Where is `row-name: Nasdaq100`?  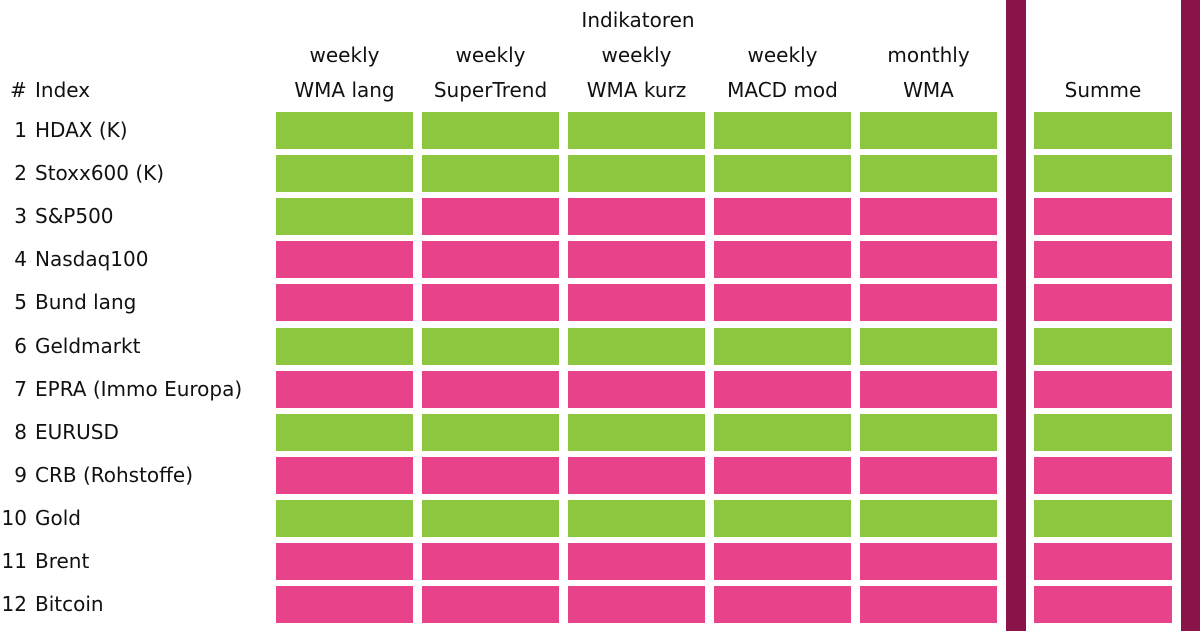 row-name: Nasdaq100 is located at coordinates (92, 259).